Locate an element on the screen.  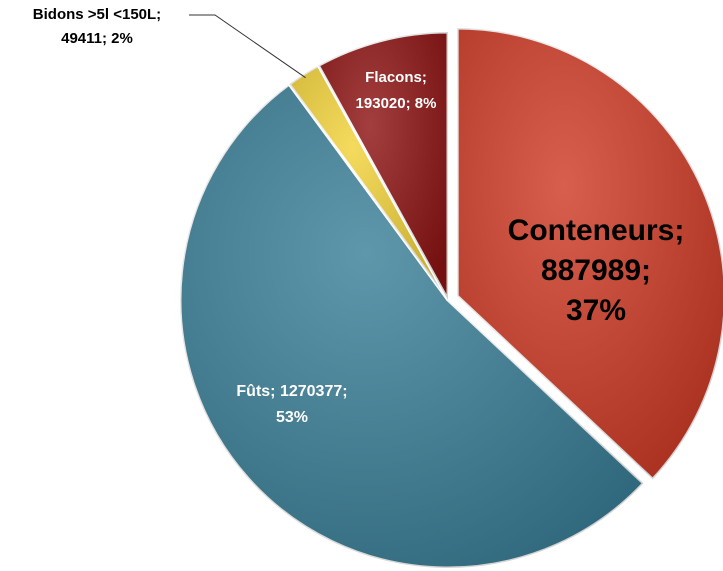
data-label: Fûts; 1270377; is located at coordinates (291, 391).